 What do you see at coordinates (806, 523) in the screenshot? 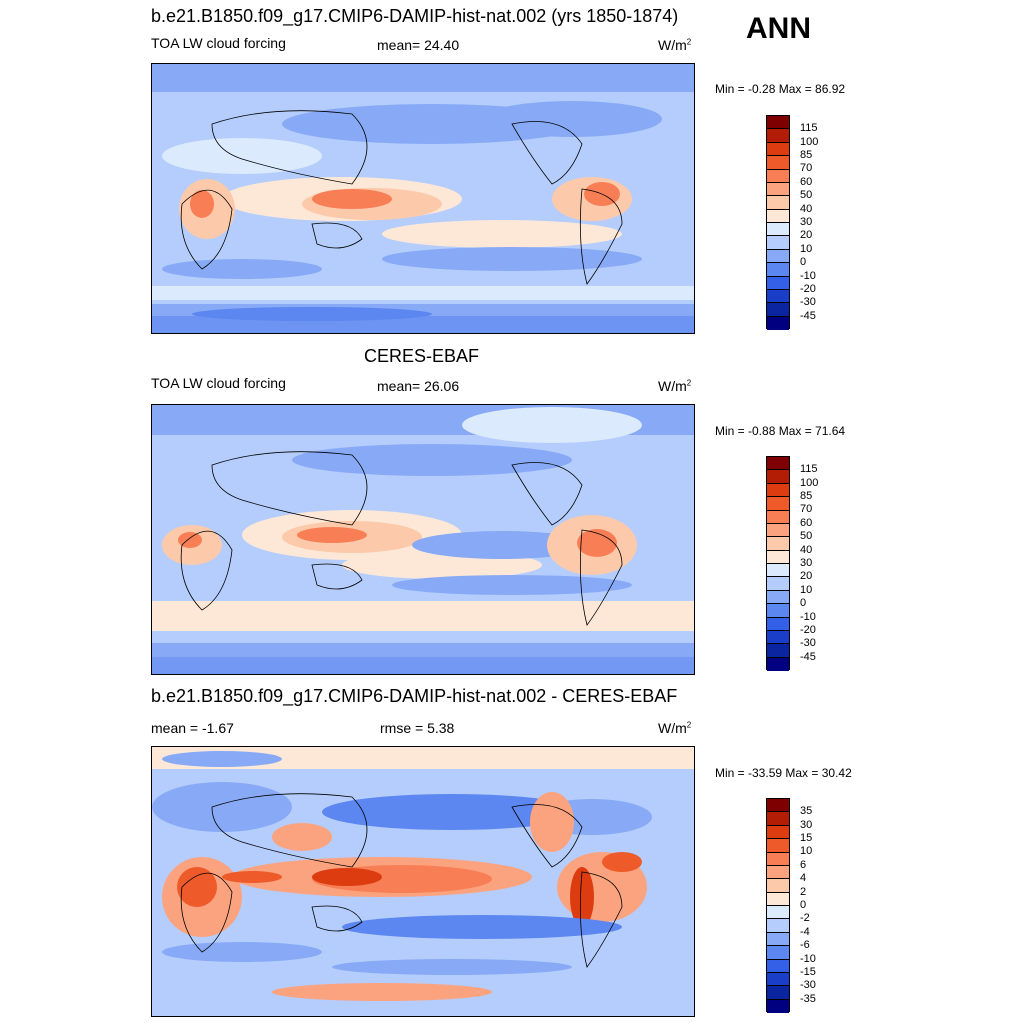
I see `colorbar-label: 60` at bounding box center [806, 523].